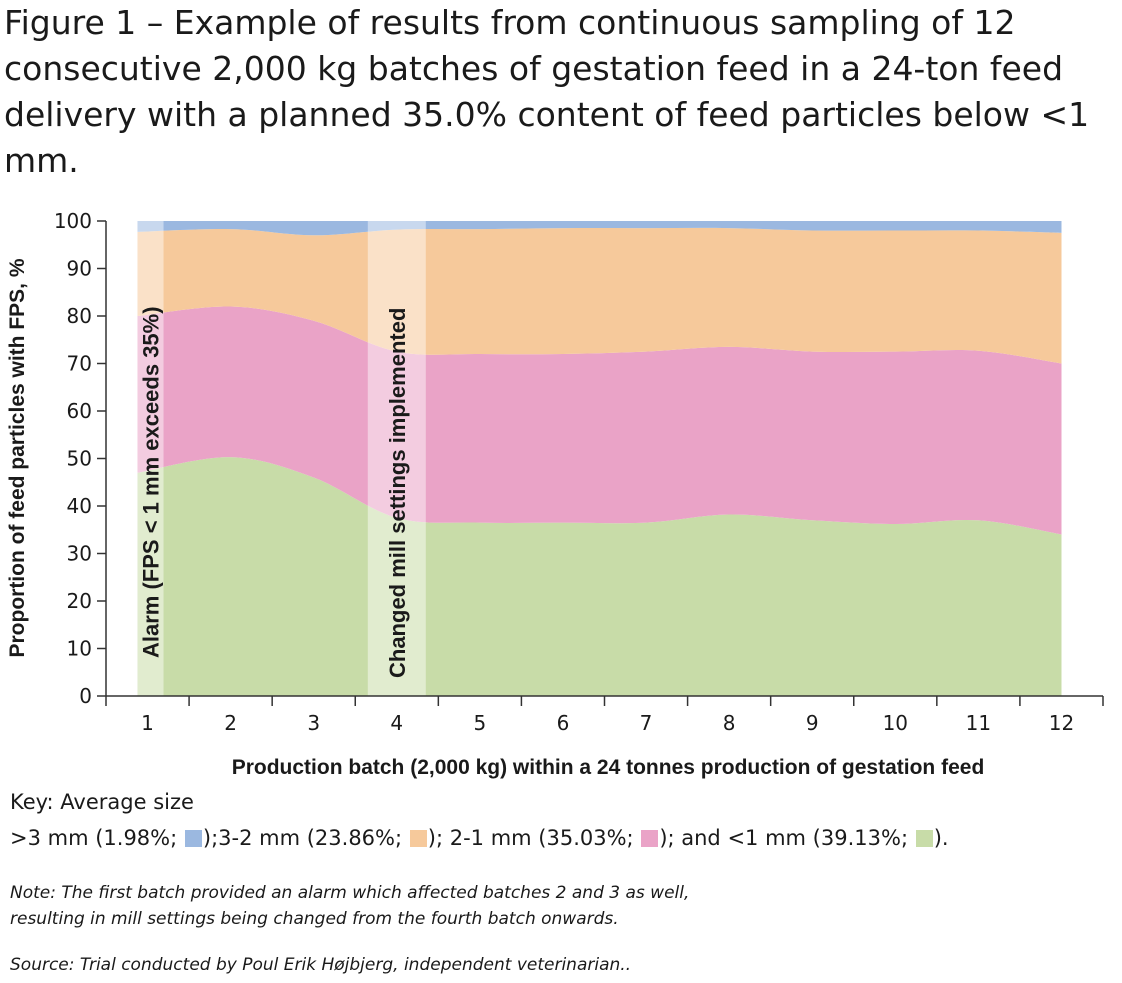 The height and width of the screenshot is (983, 1122). Describe the element at coordinates (210, 838) in the screenshot. I see `legend-sep-gt3mm: );` at that location.